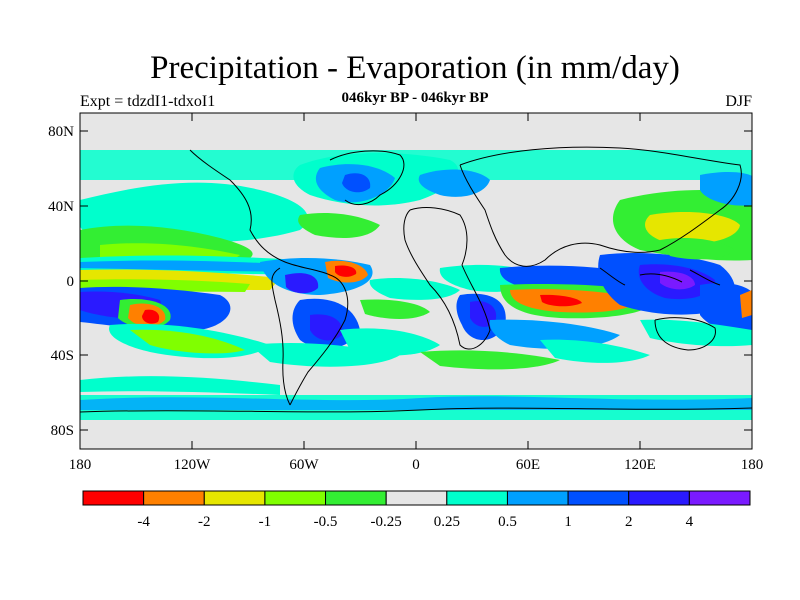 This screenshot has width=800, height=600. Describe the element at coordinates (507, 522) in the screenshot. I see `colorbar-label: 0.5` at that location.